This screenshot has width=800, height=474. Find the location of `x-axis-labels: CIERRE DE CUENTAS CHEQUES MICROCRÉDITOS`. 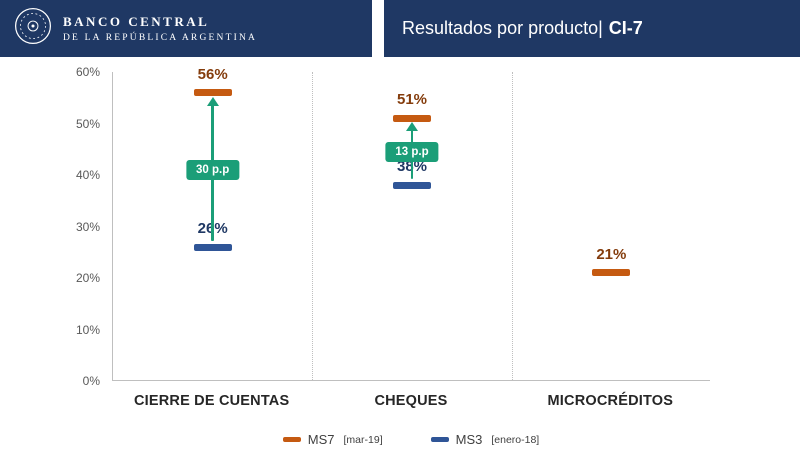

x-axis-labels: CIERRE DE CUENTAS CHEQUES MICROCRÉDITOS is located at coordinates (411, 406).